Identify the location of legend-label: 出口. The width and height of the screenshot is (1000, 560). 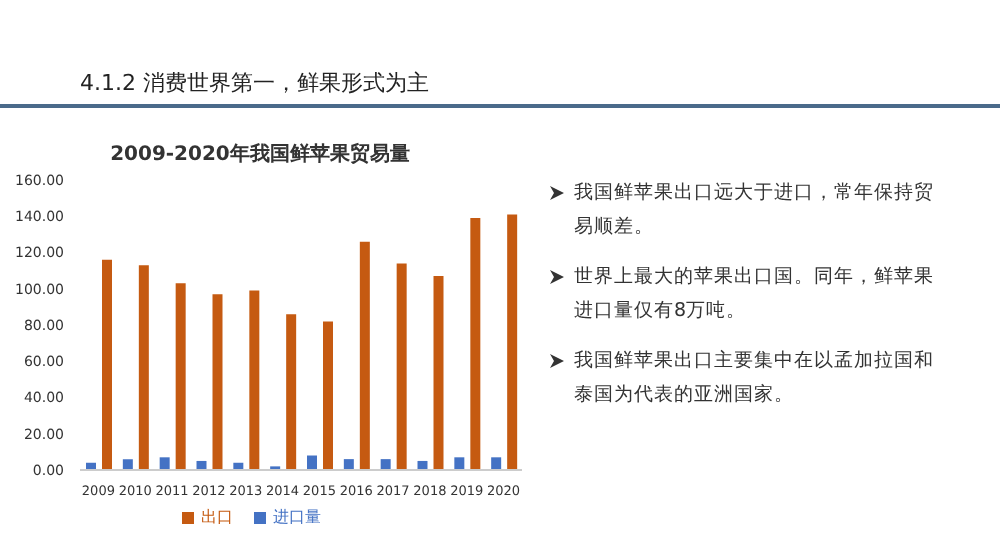
(217, 517).